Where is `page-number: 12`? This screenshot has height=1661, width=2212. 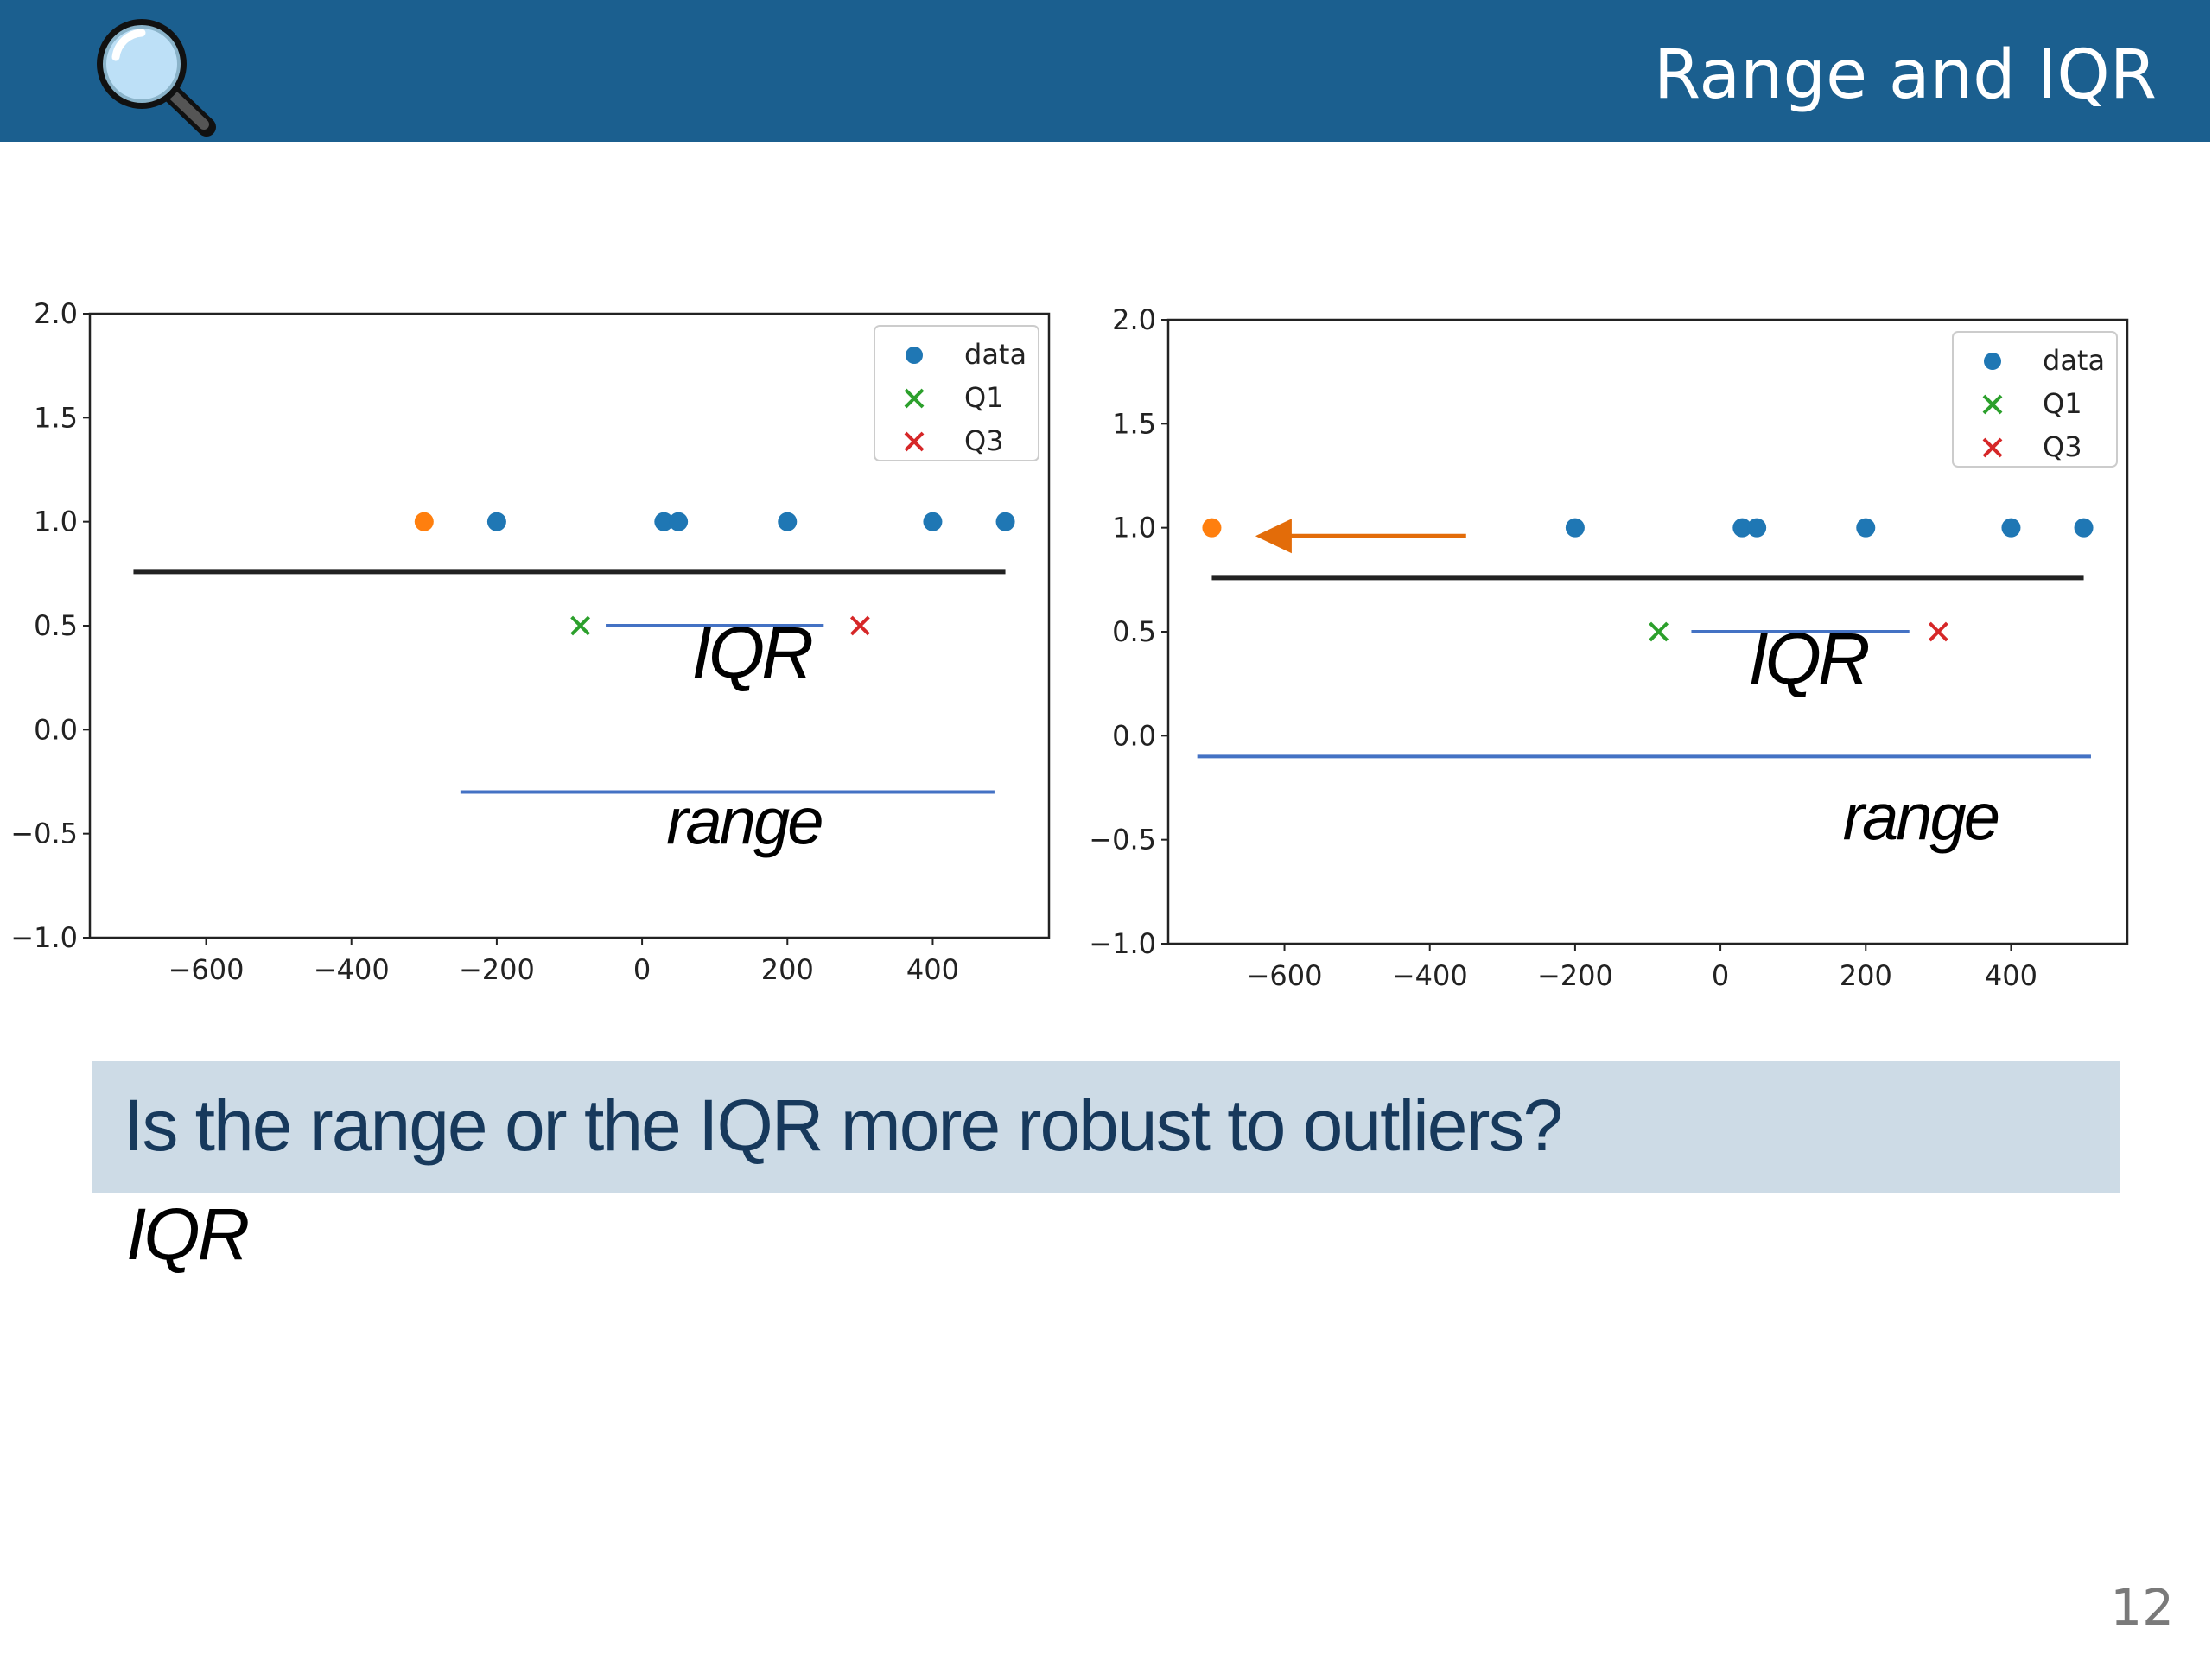 page-number: 12 is located at coordinates (2142, 1607).